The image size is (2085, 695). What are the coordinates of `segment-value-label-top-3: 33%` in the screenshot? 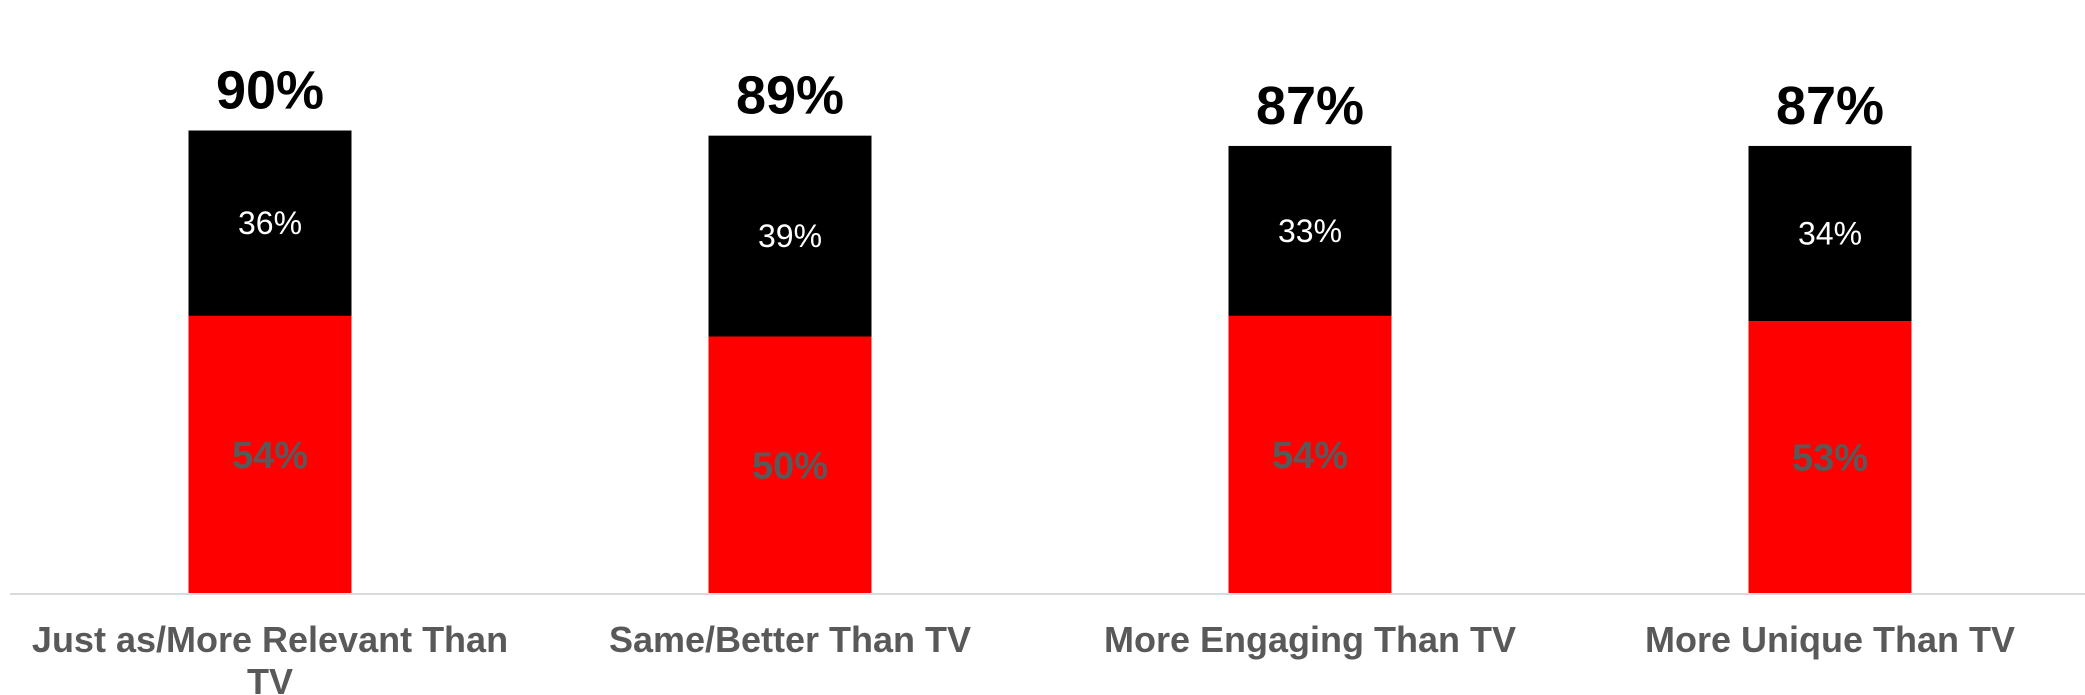 It's located at (1310, 231).